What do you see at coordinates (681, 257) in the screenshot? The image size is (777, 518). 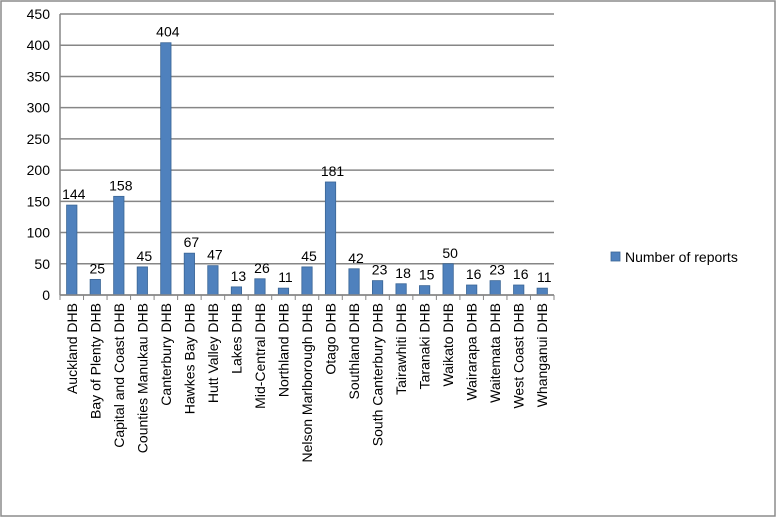 I see `legend-label: Number of reports` at bounding box center [681, 257].